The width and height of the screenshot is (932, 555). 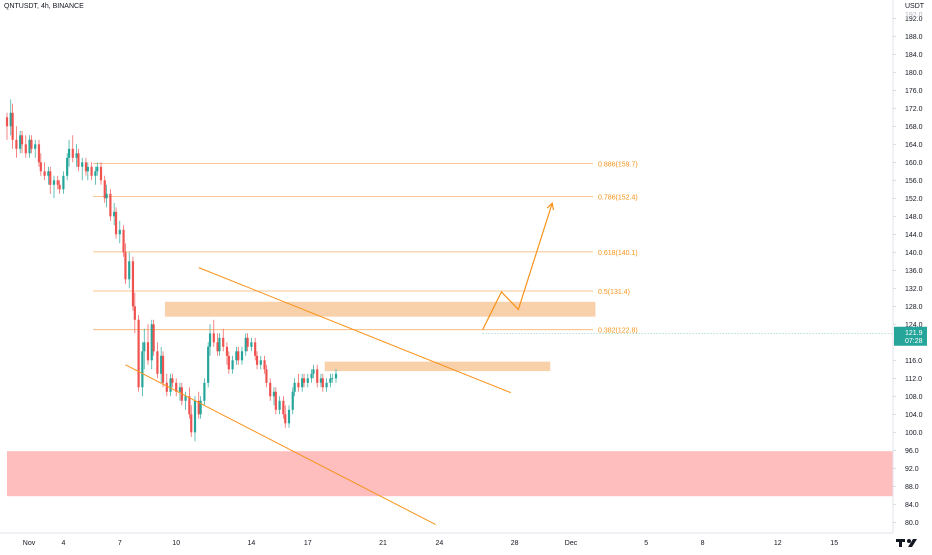 What do you see at coordinates (614, 292) in the screenshot?
I see `fib-level-label: 0.5(131.4)` at bounding box center [614, 292].